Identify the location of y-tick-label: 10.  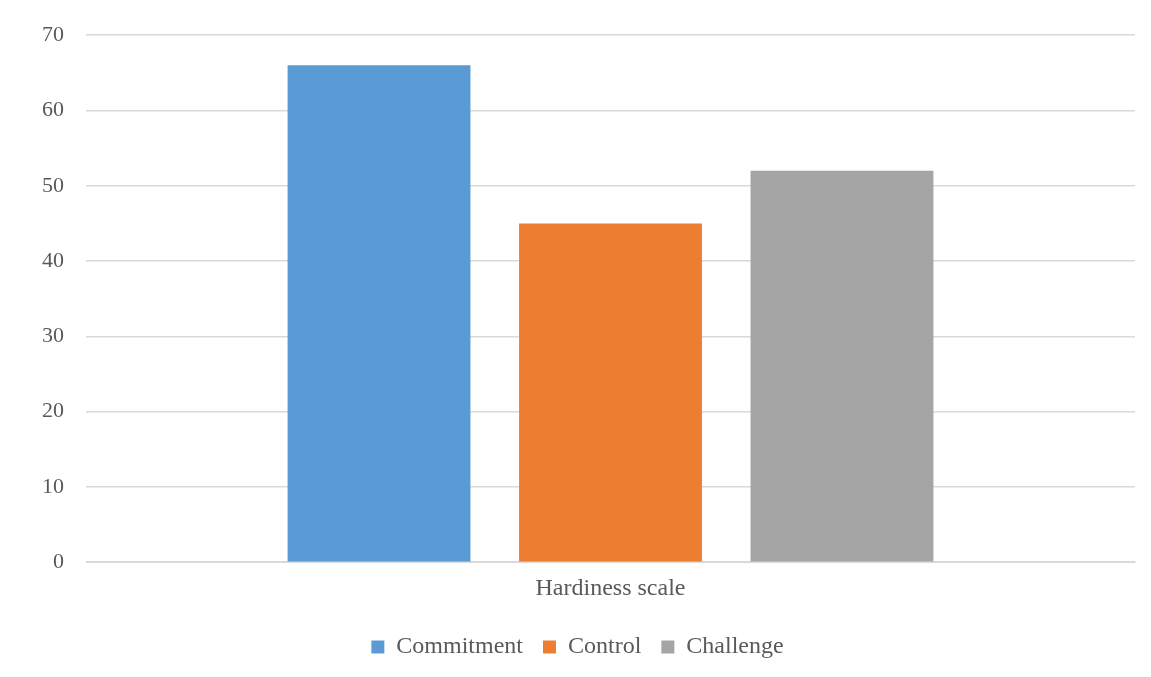
(53, 485).